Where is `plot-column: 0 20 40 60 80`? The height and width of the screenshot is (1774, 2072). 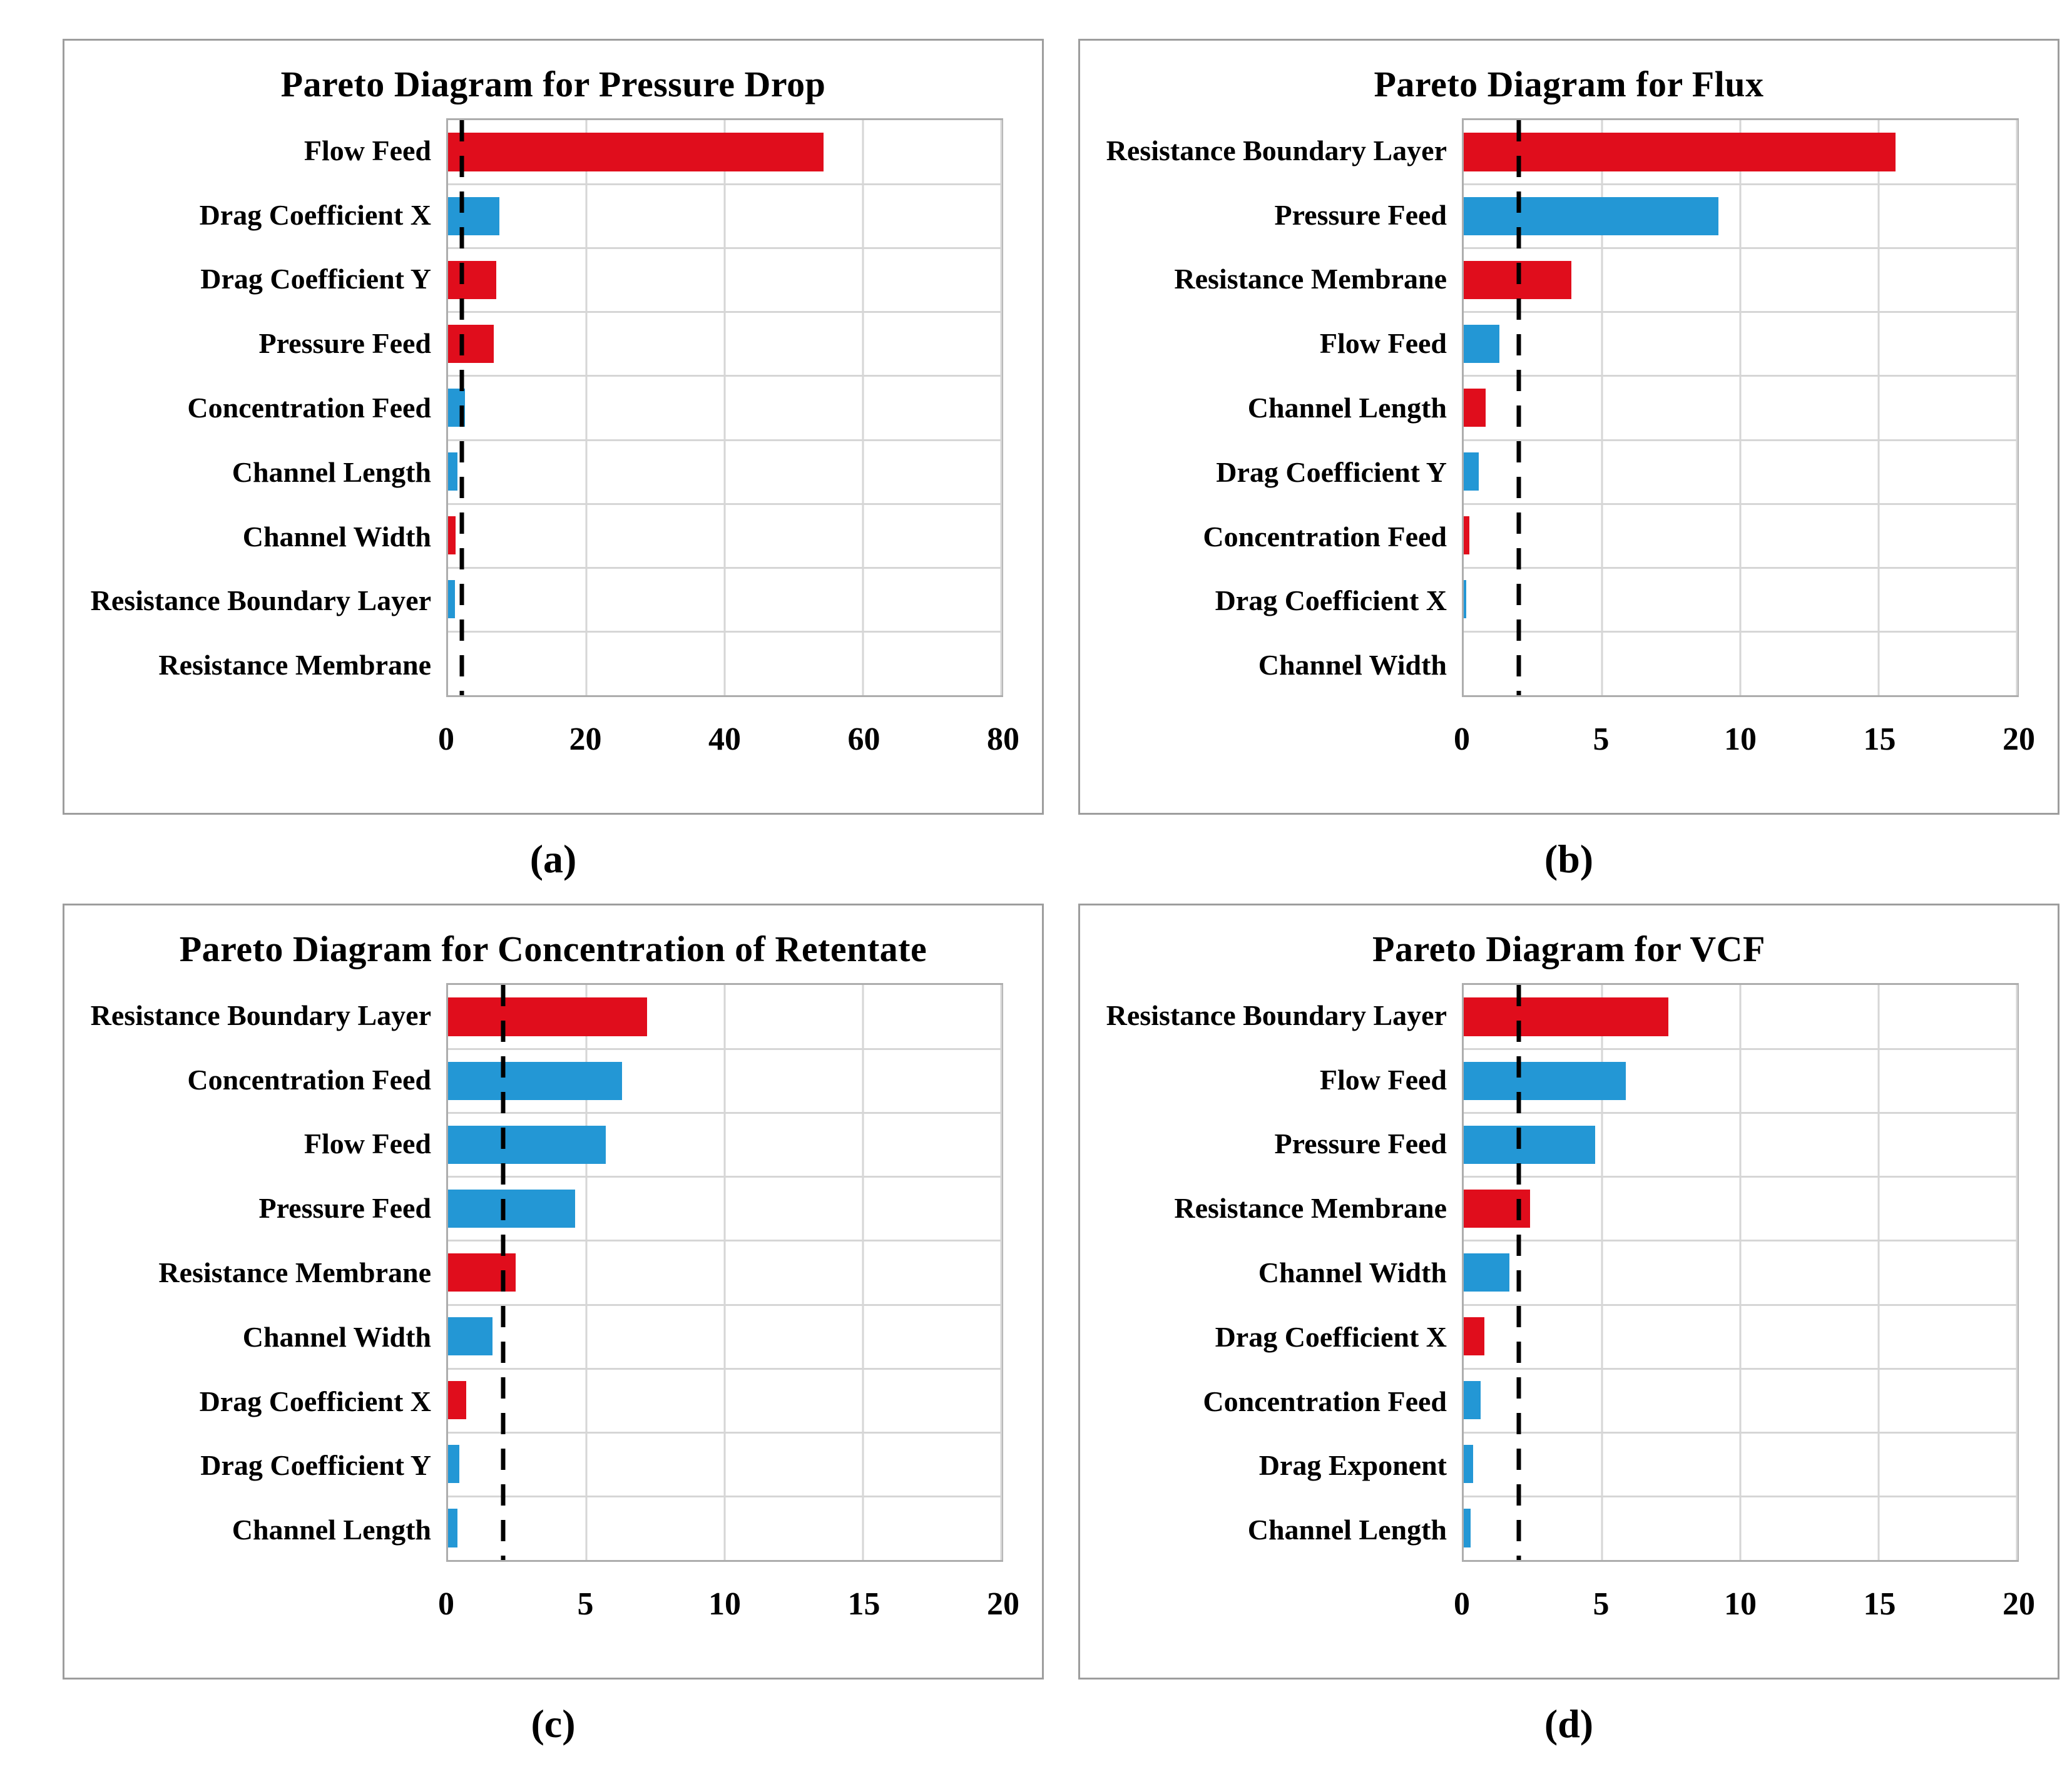
plot-column: 0 20 40 60 80 is located at coordinates (728, 453).